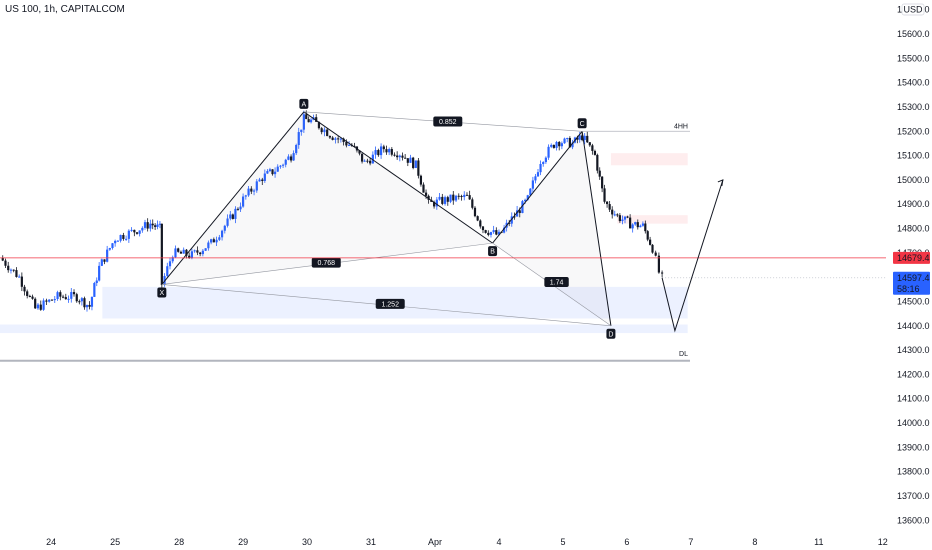  Describe the element at coordinates (683, 354) in the screenshot. I see `level-label: DL` at that location.